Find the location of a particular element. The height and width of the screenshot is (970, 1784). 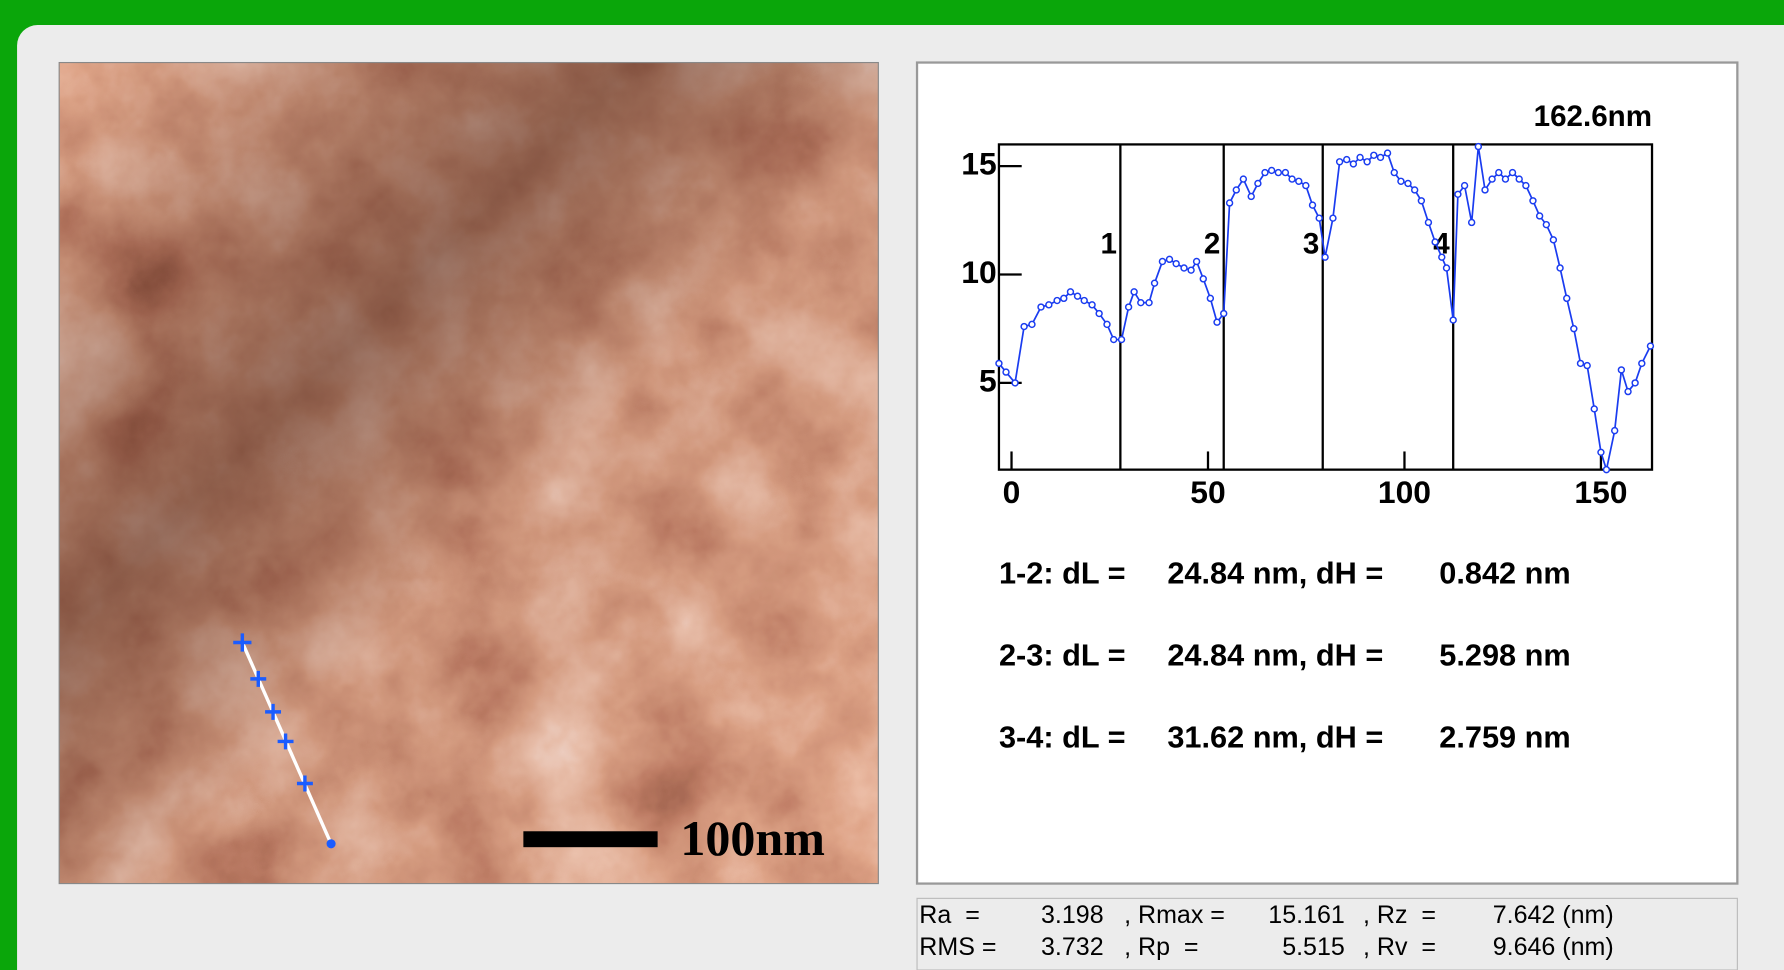

stat-cell: 9.646 (nm) is located at coordinates (1553, 947).